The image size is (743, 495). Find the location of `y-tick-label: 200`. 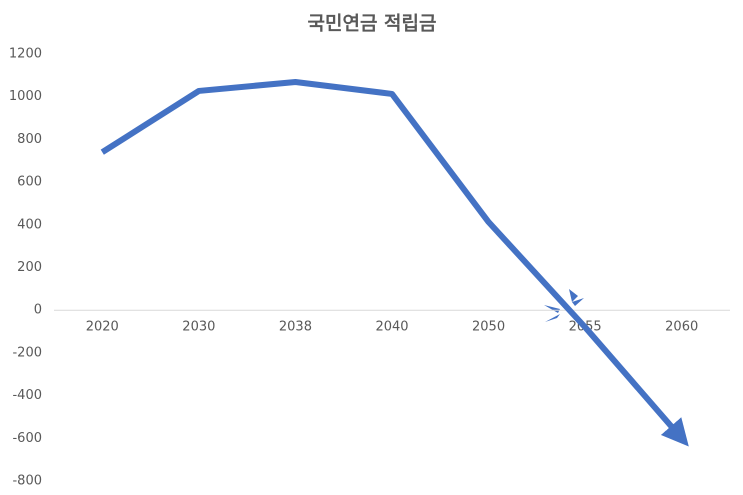

y-tick-label: 200 is located at coordinates (29, 267).